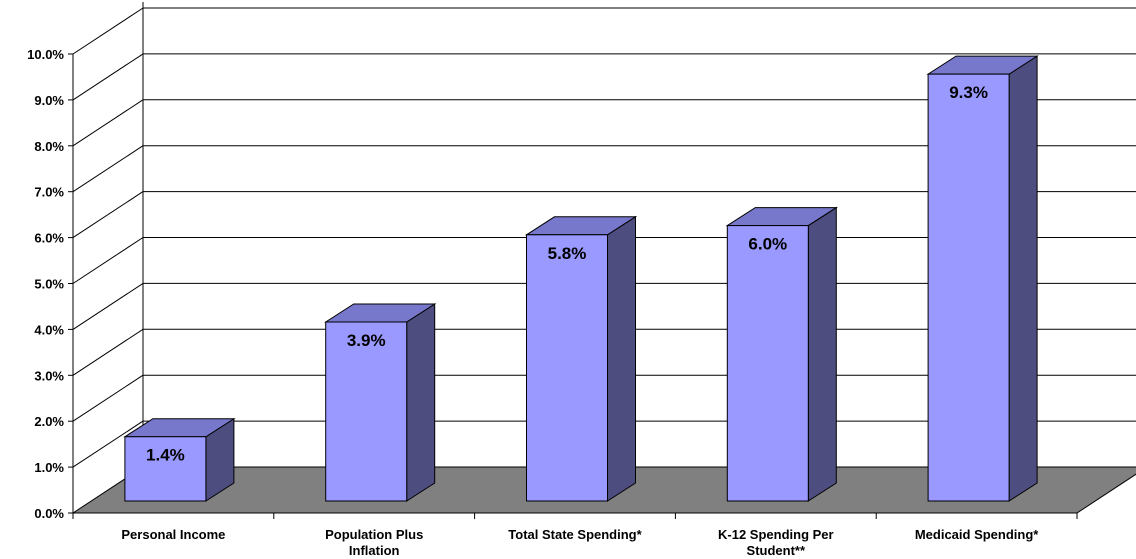  What do you see at coordinates (776, 534) in the screenshot?
I see `x-tick-label: K-12 Spending Per` at bounding box center [776, 534].